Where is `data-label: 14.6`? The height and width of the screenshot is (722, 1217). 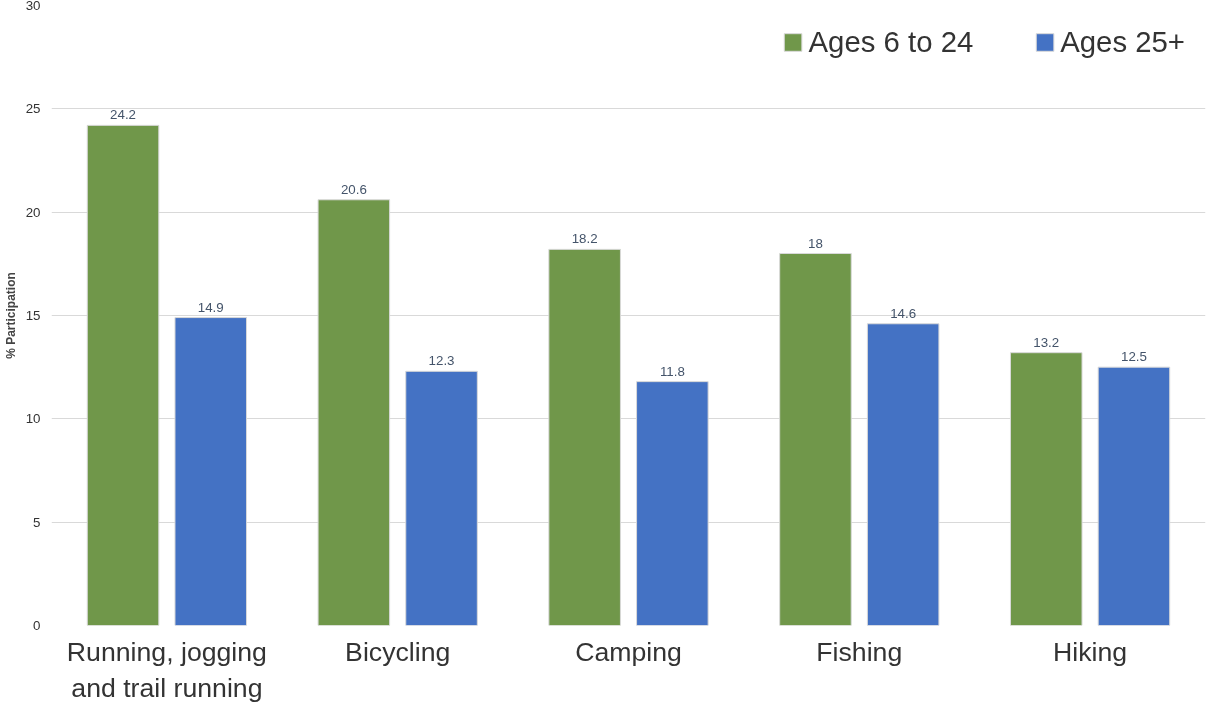 data-label: 14.6 is located at coordinates (903, 313).